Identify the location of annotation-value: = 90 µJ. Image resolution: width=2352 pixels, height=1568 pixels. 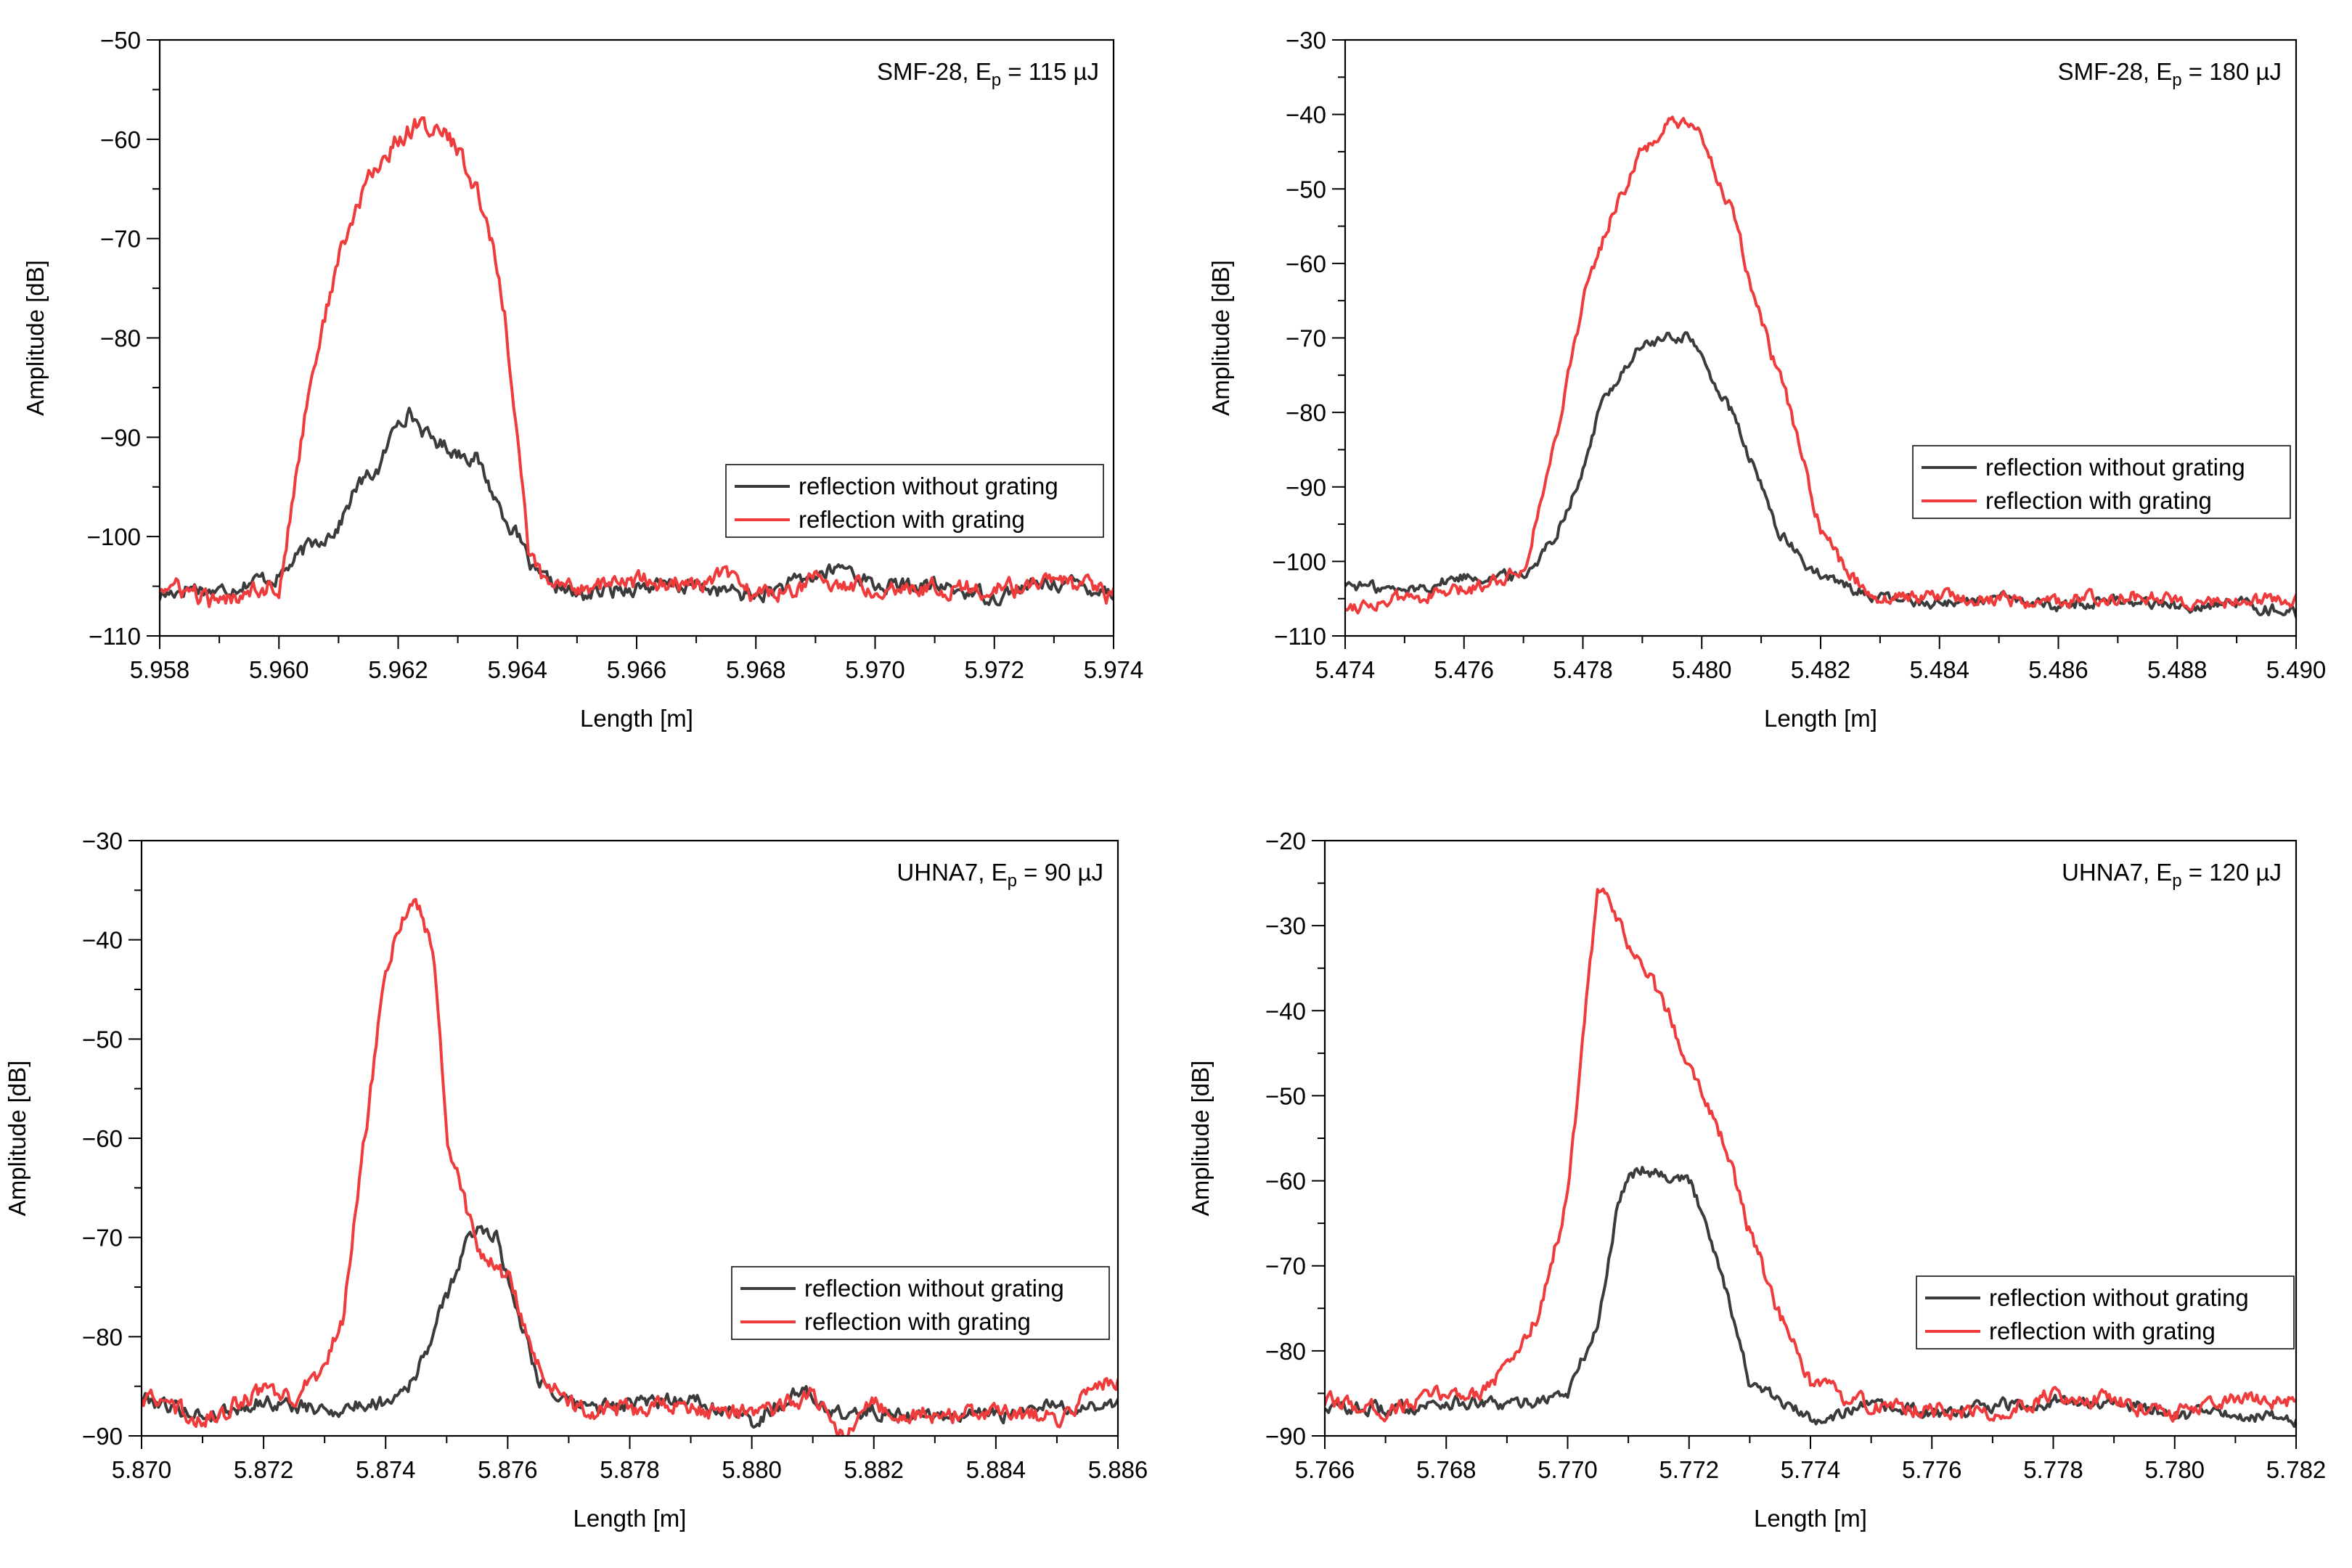
(1060, 872).